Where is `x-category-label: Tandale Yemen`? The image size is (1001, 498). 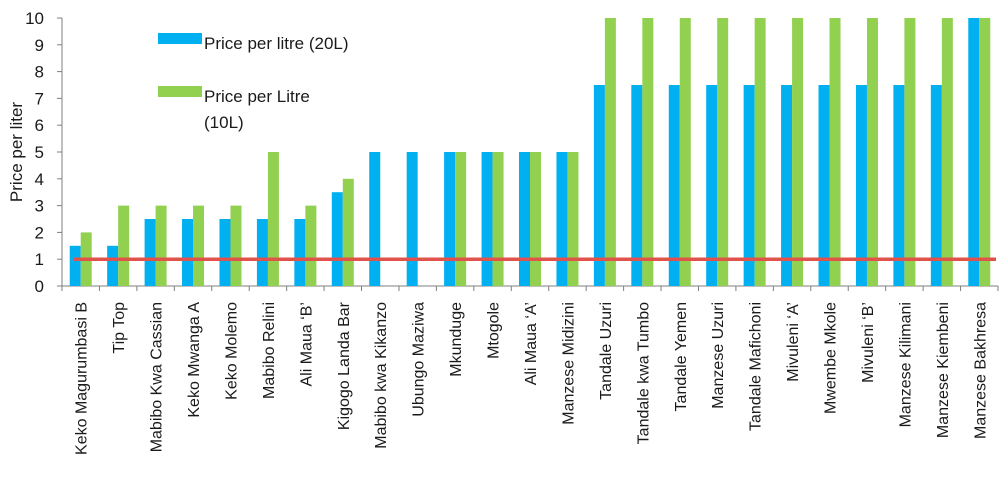
x-category-label: Tandale Yemen is located at coordinates (681, 356).